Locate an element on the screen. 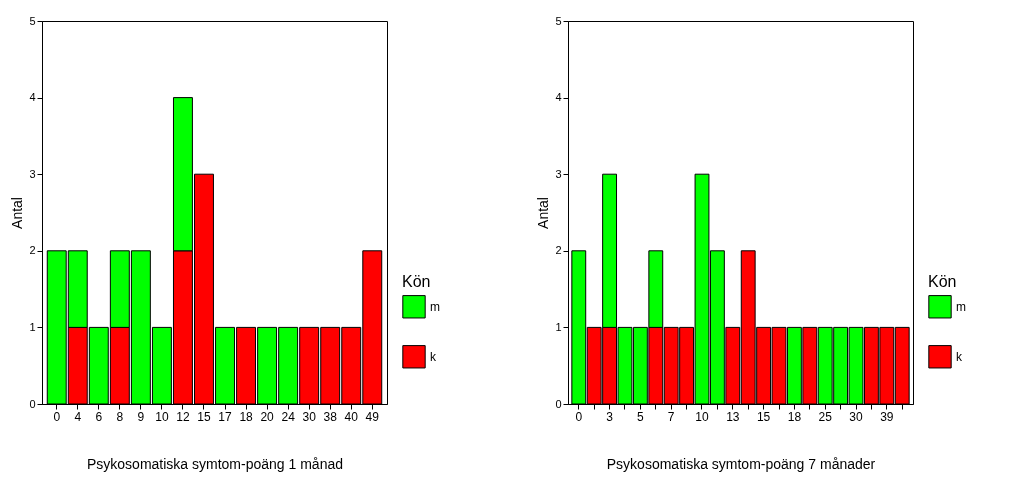 This screenshot has width=1016, height=497. x-tick-label: 38 is located at coordinates (330, 416).